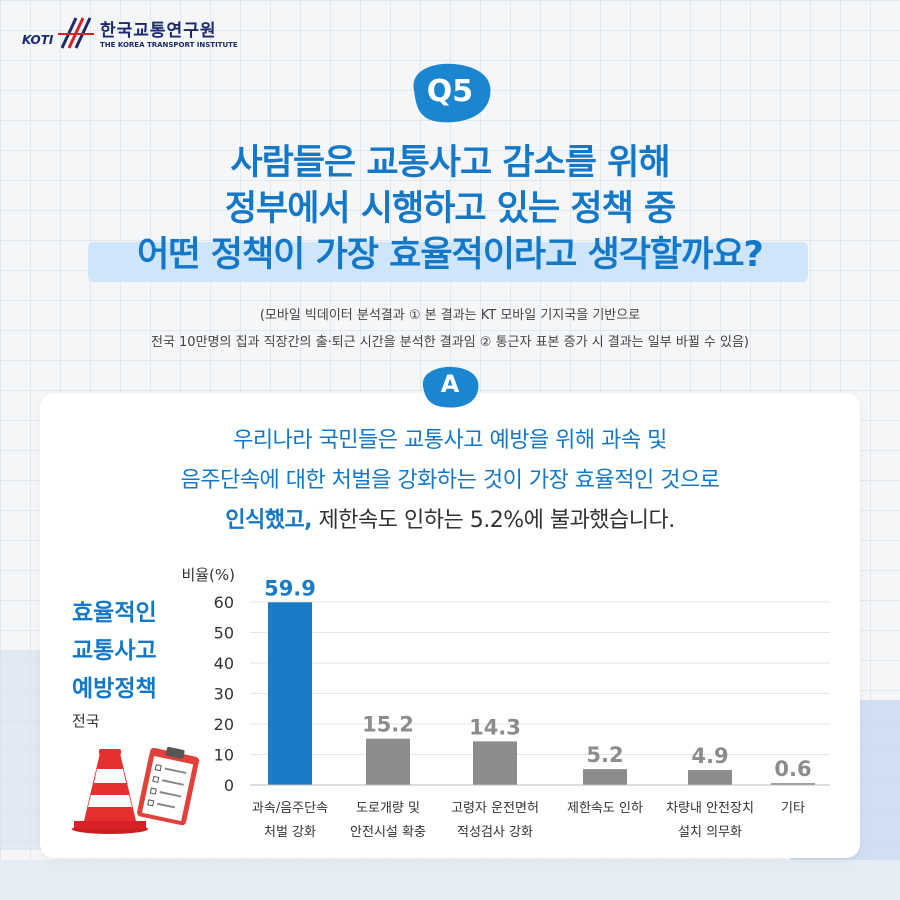 This screenshot has width=900, height=900. I want to click on chart-grid, so click(540, 678).